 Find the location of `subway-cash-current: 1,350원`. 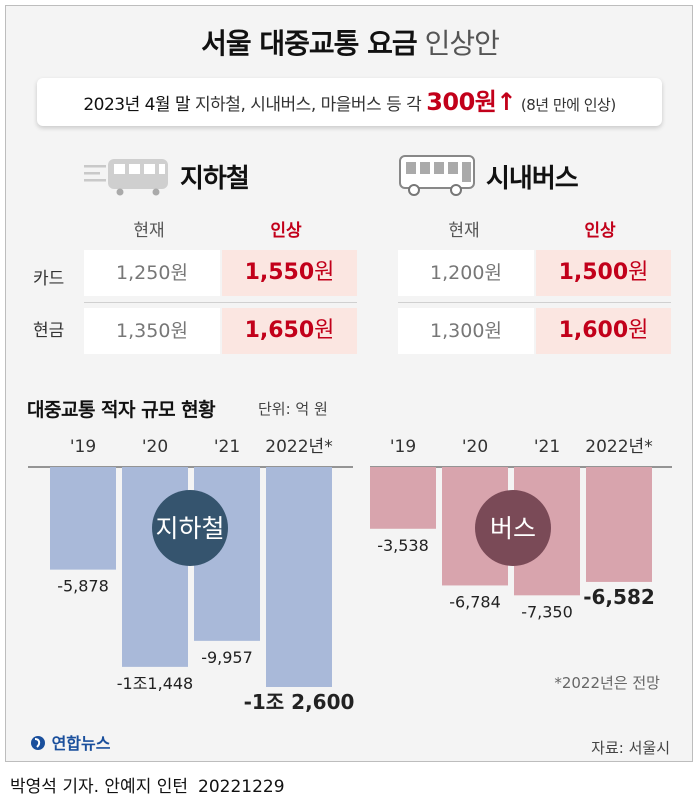

subway-cash-current: 1,350원 is located at coordinates (152, 331).